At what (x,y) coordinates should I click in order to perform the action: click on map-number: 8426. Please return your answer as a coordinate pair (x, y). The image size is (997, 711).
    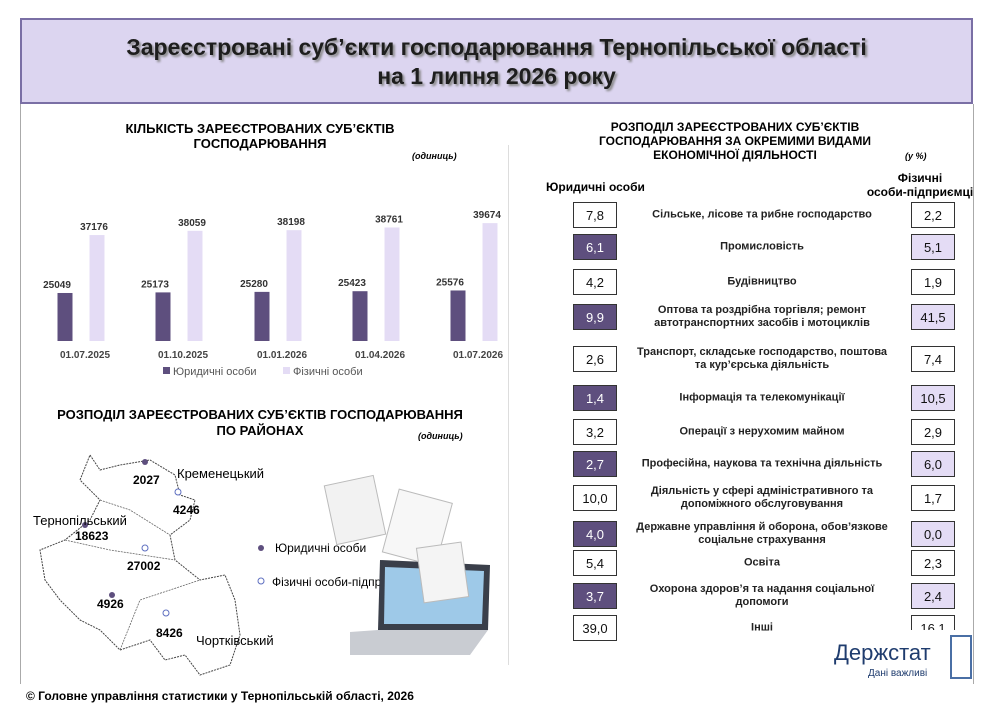
    Looking at the image, I should click on (169, 633).